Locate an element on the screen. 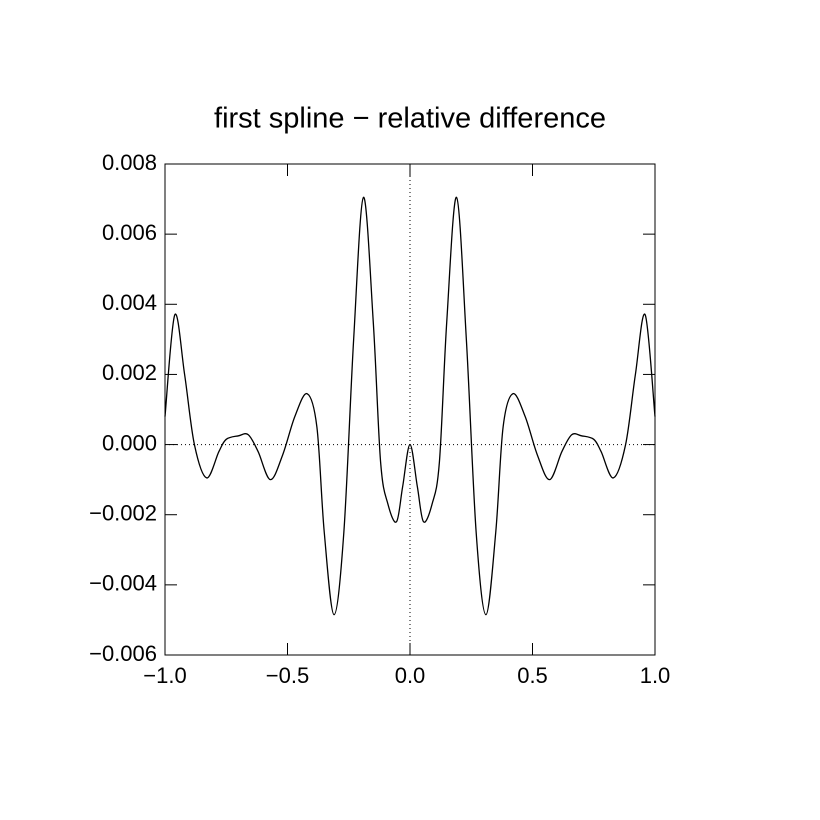  y-tick-label: 0.002 is located at coordinates (129, 372).